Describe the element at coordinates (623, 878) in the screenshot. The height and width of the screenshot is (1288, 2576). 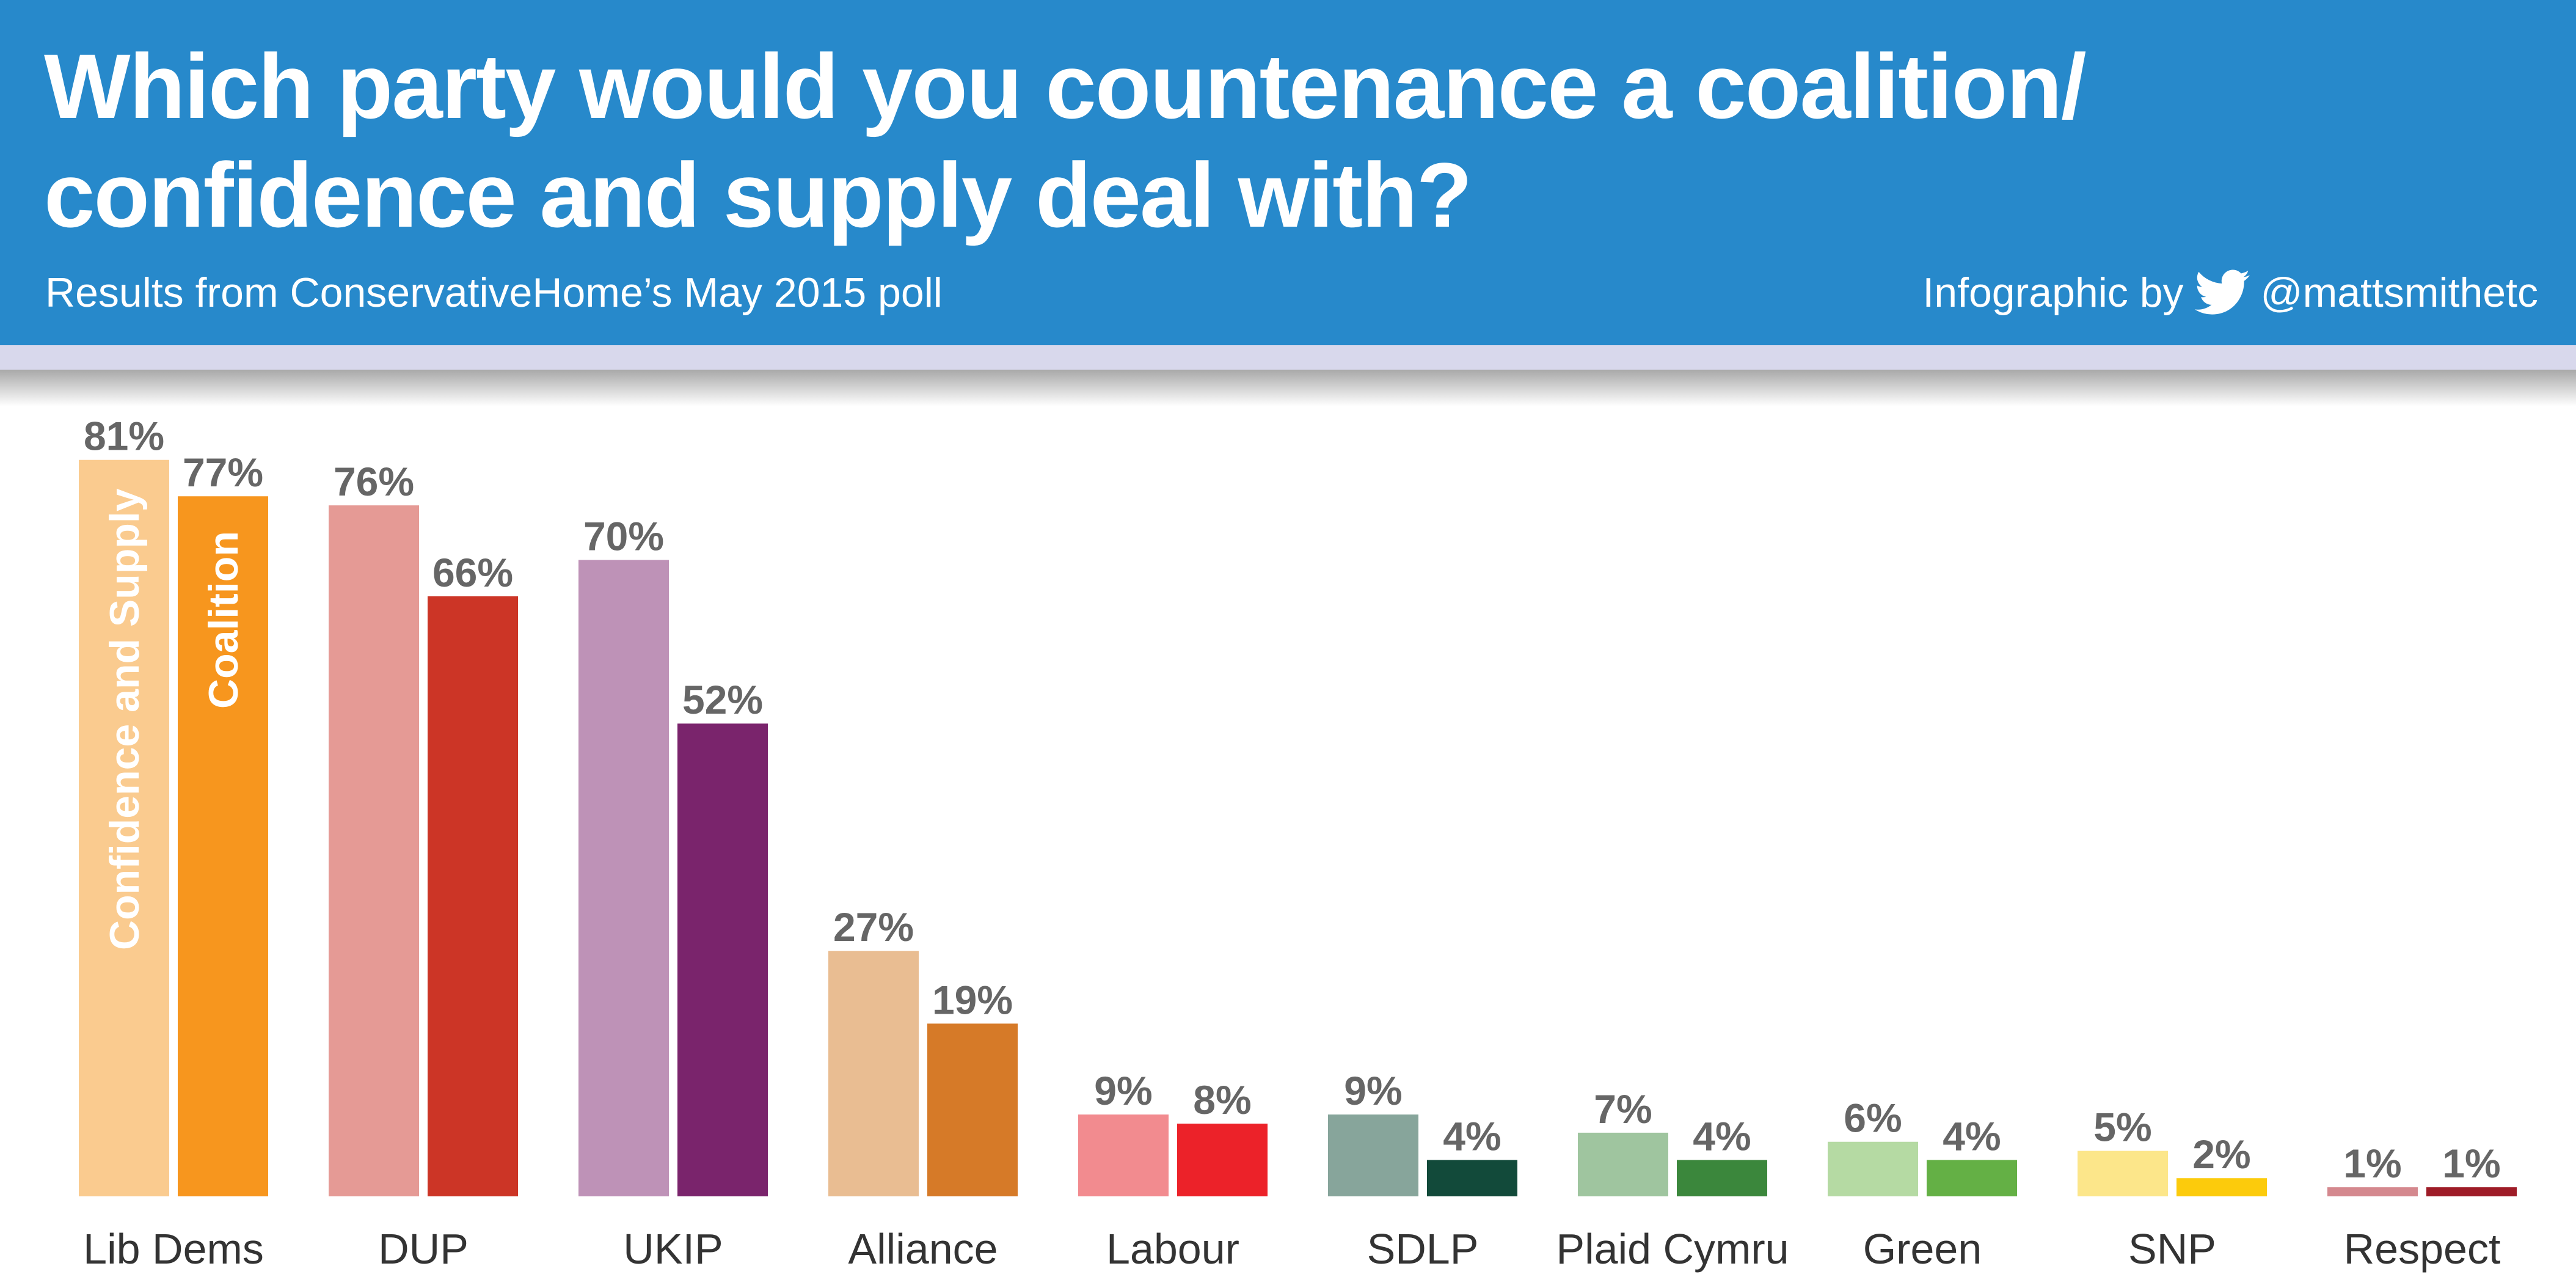
I see `bar-ukip-confidence-supply` at that location.